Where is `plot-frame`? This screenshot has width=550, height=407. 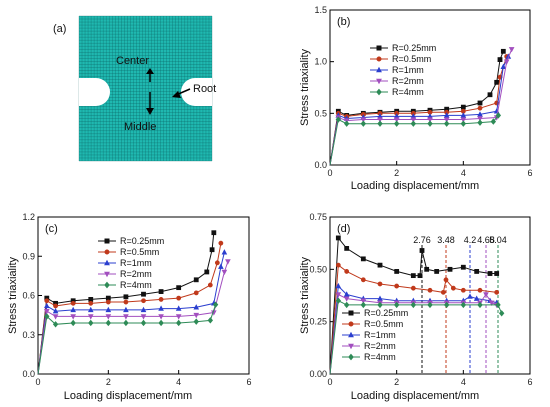
plot-frame is located at coordinates (430, 295).